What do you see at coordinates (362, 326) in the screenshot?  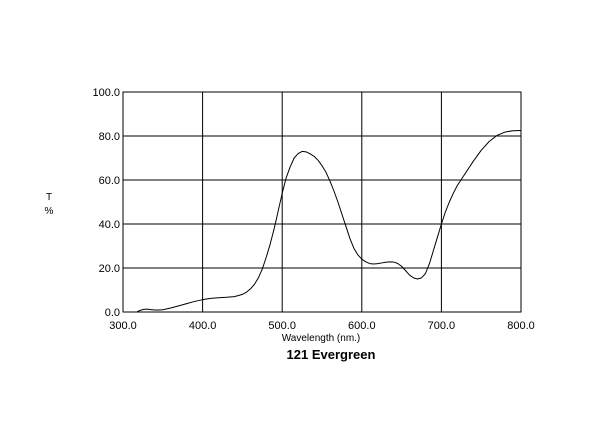 I see `x-tick-label: 600.0` at bounding box center [362, 326].